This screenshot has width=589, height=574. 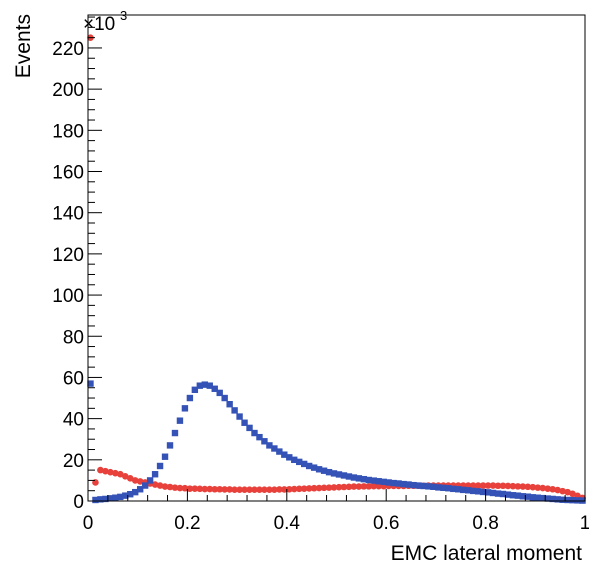 What do you see at coordinates (386, 523) in the screenshot?
I see `x-tick-label: 0.6` at bounding box center [386, 523].